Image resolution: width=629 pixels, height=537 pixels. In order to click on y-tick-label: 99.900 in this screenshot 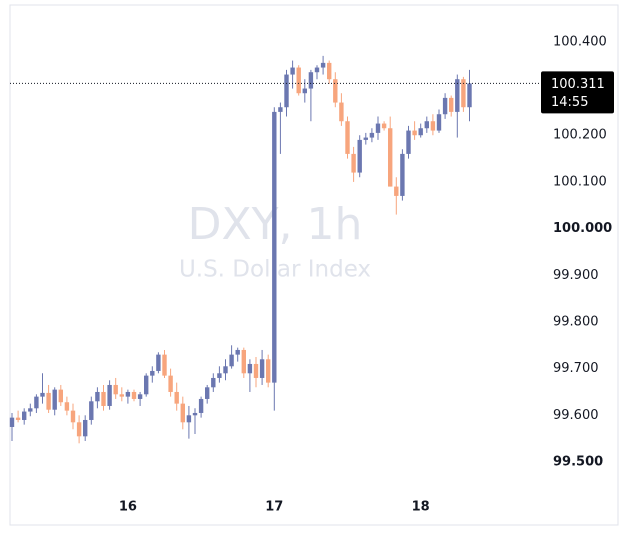, I will do `click(576, 275)`.